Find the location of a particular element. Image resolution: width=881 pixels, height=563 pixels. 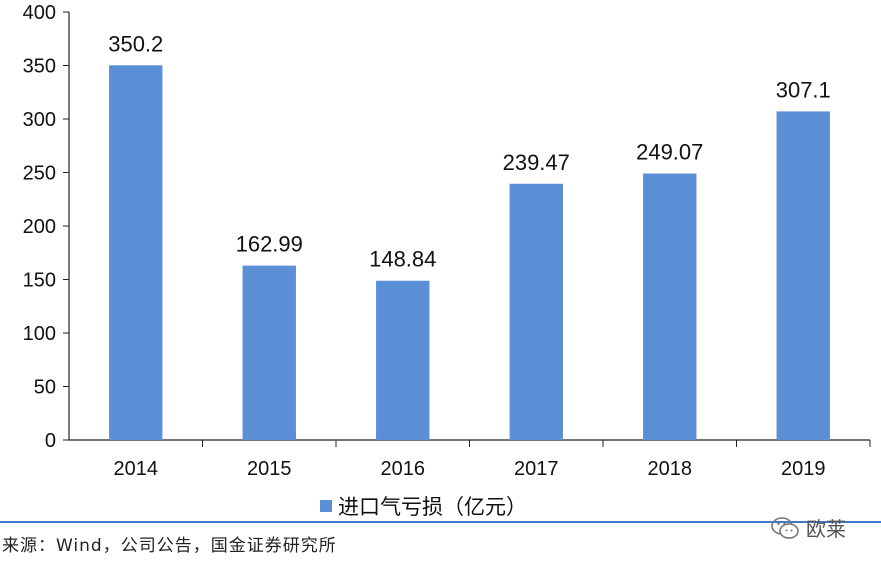

data-label-2017: 239.47 is located at coordinates (536, 162).